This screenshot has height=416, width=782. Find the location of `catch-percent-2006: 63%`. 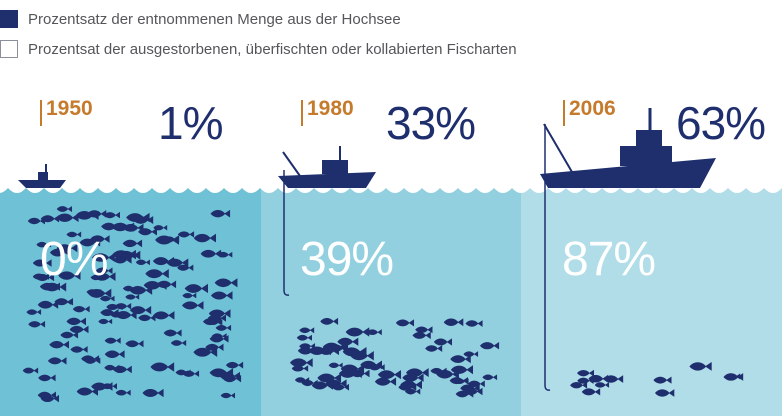

catch-percent-2006: 63% is located at coordinates (721, 123).